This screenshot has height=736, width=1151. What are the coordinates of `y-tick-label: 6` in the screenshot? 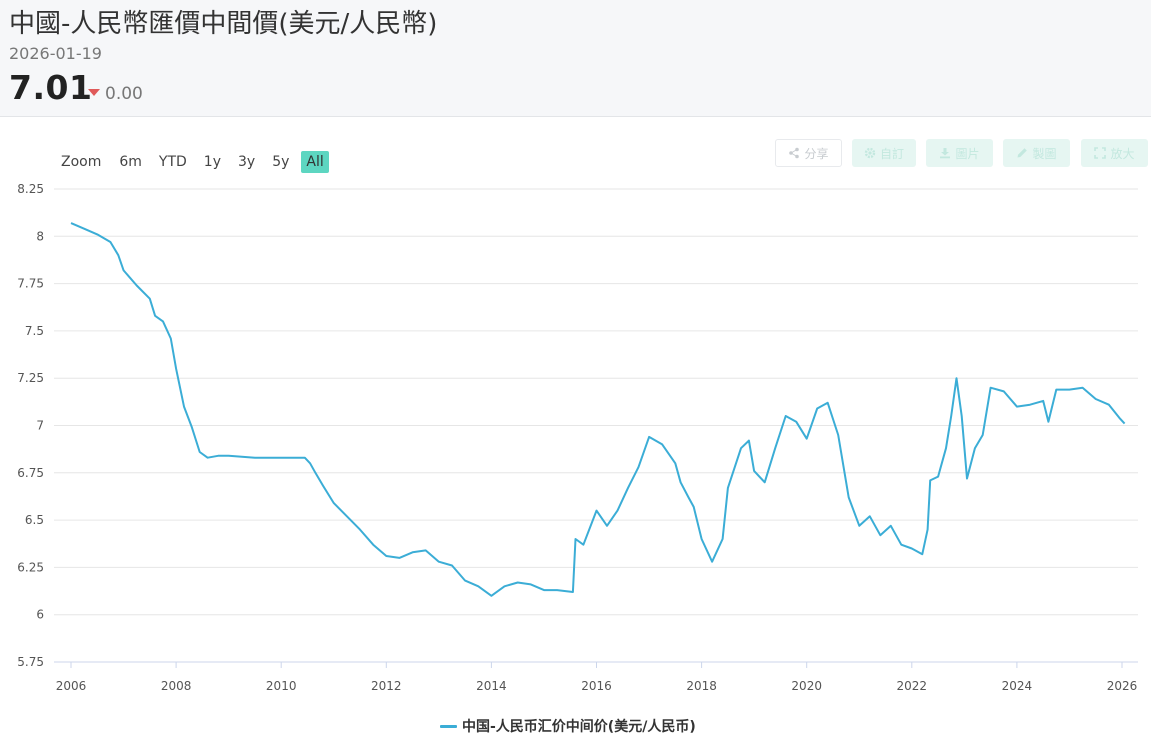 It's located at (40, 615).